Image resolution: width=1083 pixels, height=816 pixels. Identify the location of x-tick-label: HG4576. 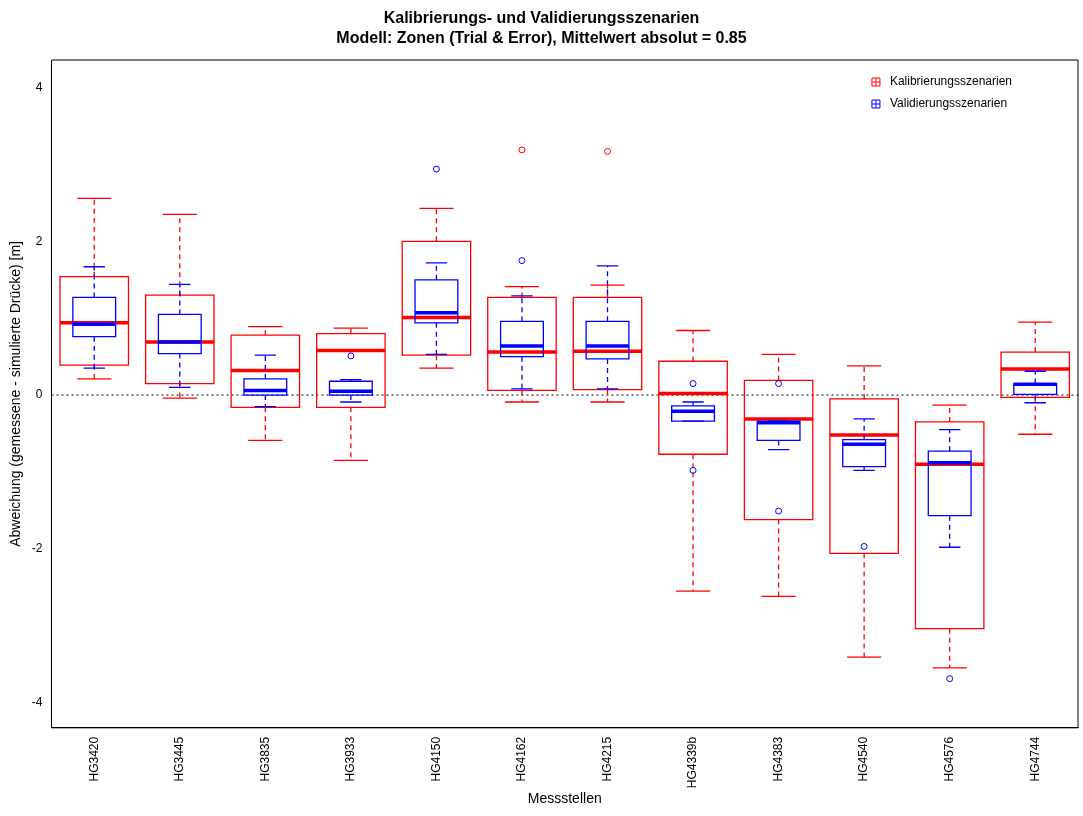
(949, 759).